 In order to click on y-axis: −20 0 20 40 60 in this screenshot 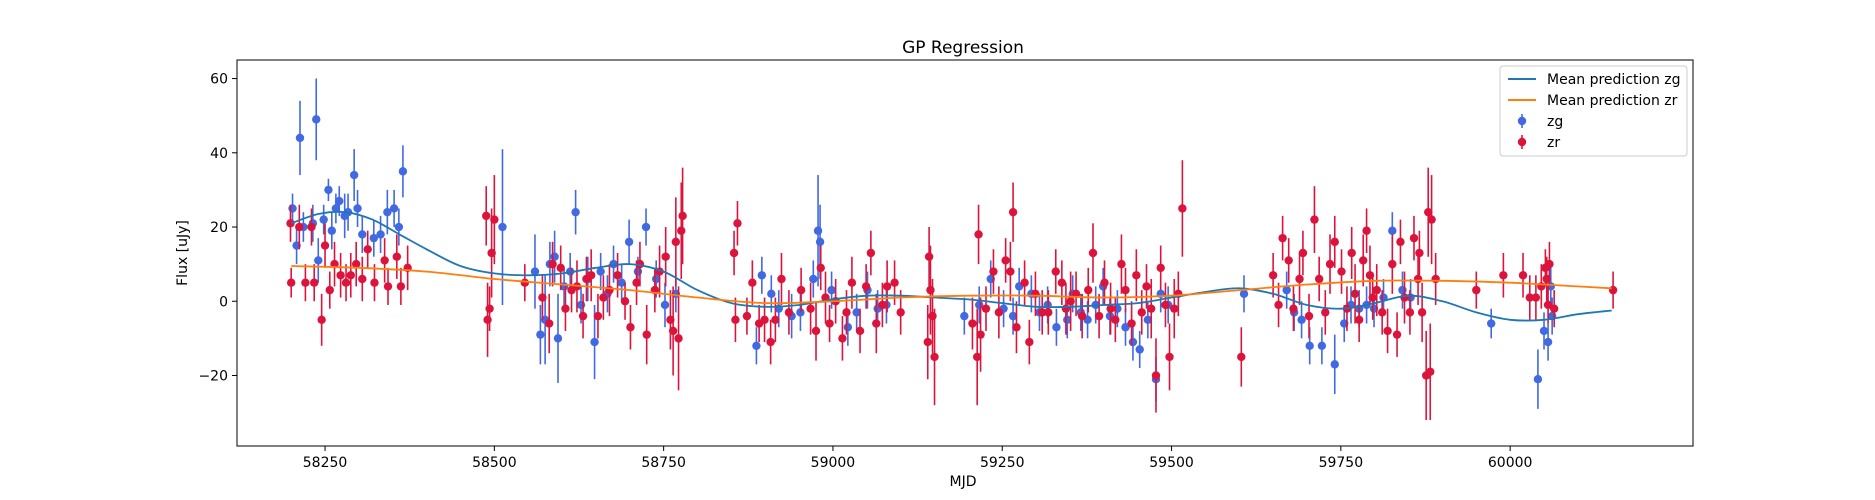, I will do `click(217, 228)`.